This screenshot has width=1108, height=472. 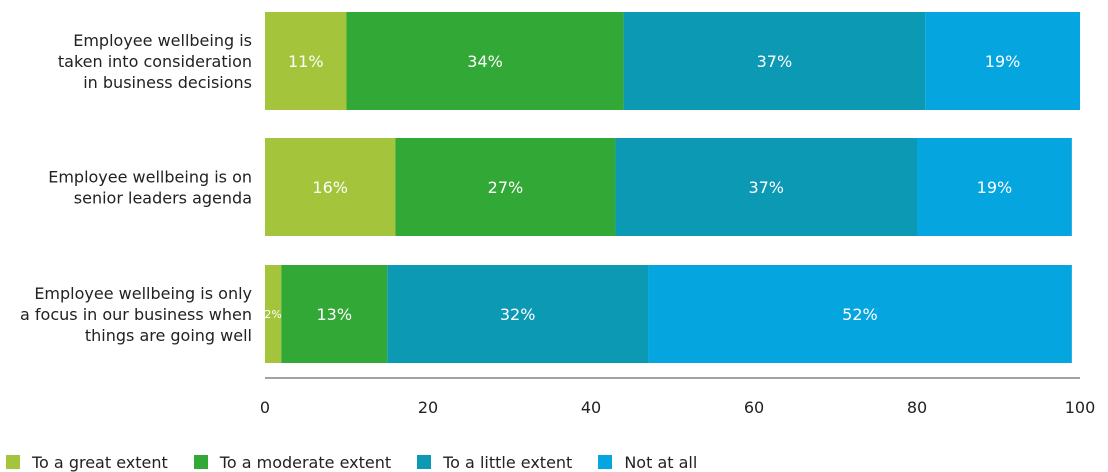 I want to click on x-tick-label: 80, so click(x=917, y=407).